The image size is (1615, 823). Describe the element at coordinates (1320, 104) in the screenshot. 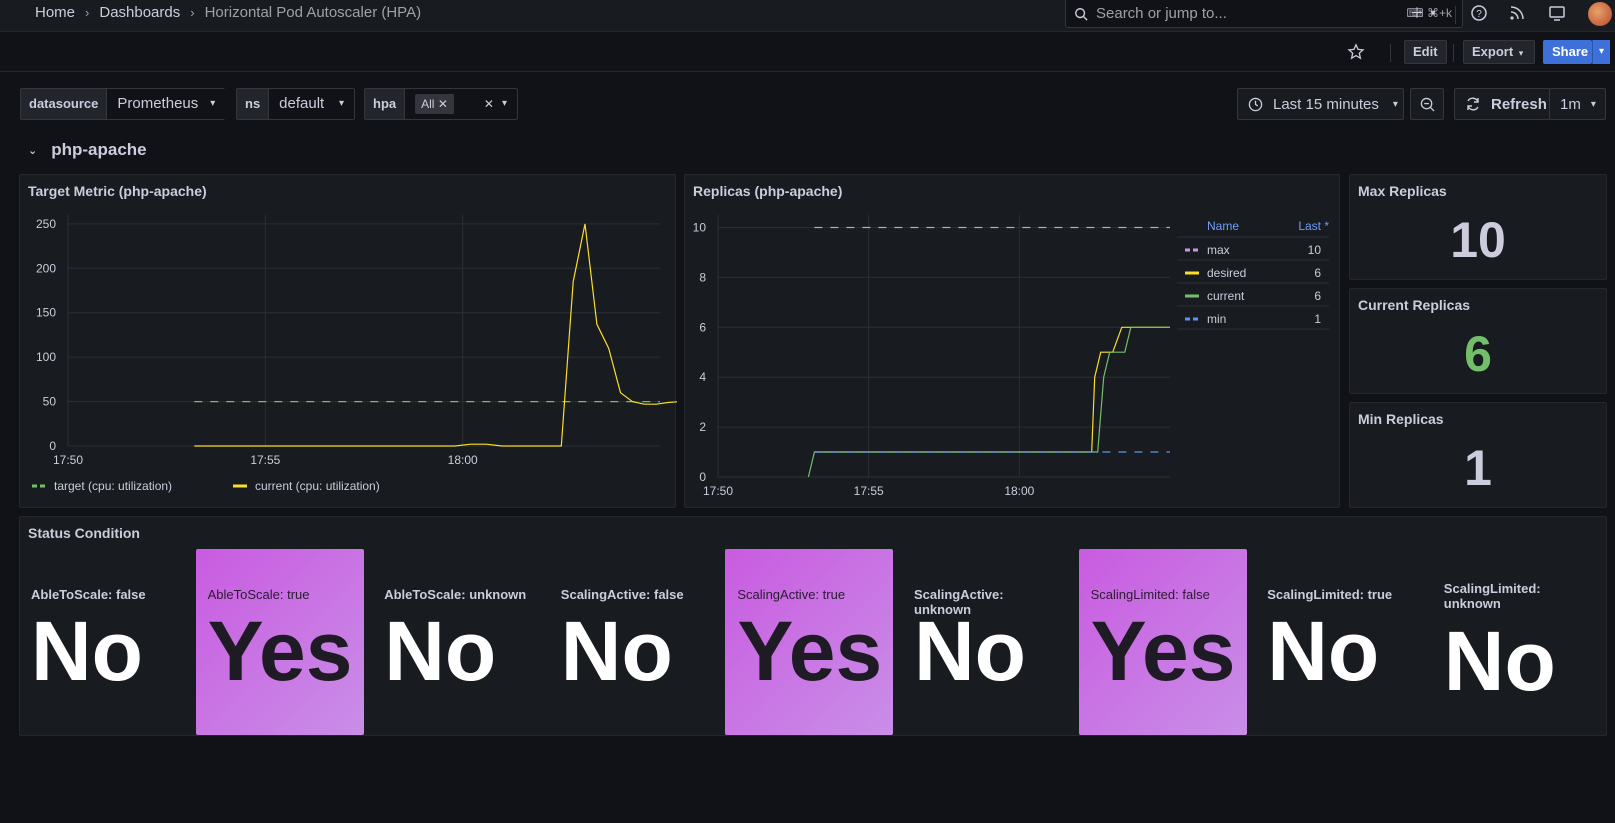

I see `time-range-picker: Last 15 minutes ▾` at that location.